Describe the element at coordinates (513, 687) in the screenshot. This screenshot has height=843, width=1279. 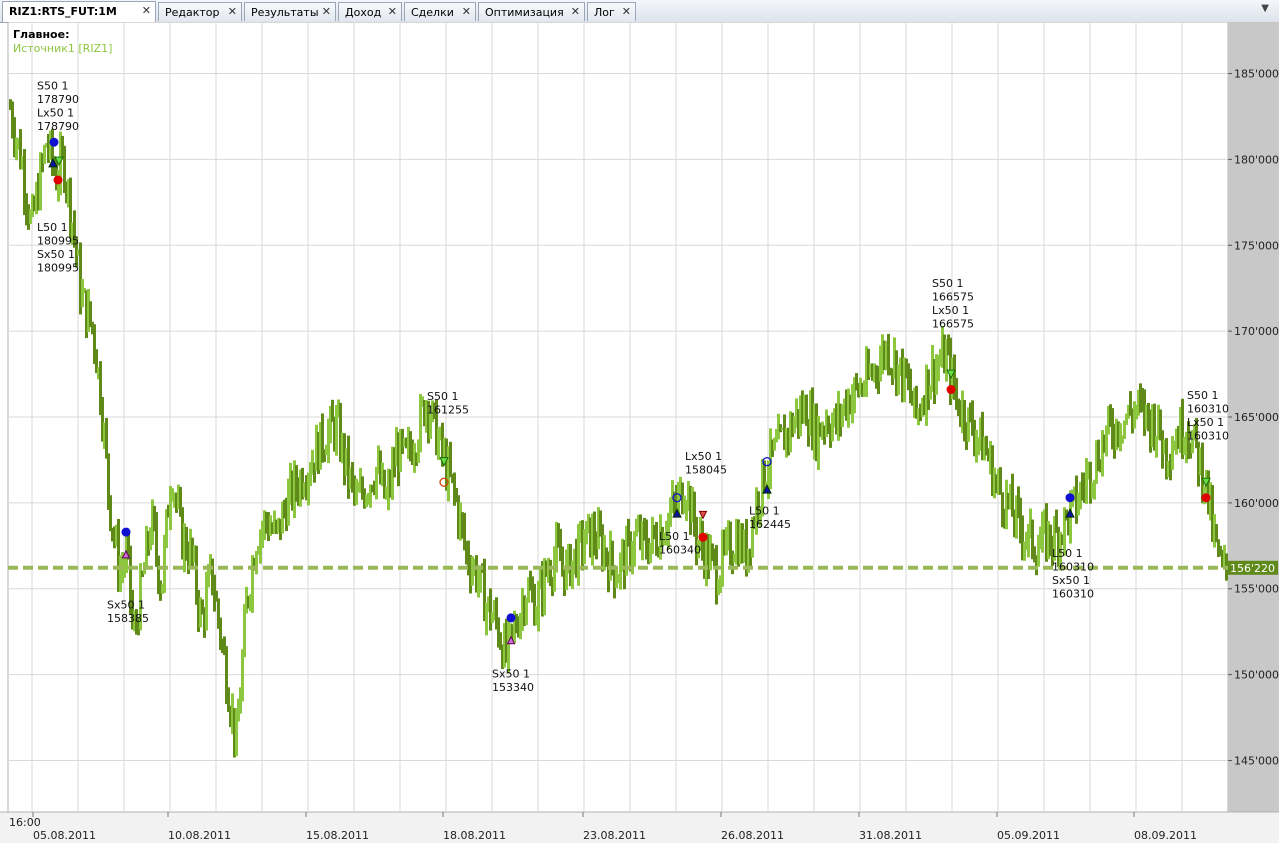
I see `trade-annotation: 153340` at that location.